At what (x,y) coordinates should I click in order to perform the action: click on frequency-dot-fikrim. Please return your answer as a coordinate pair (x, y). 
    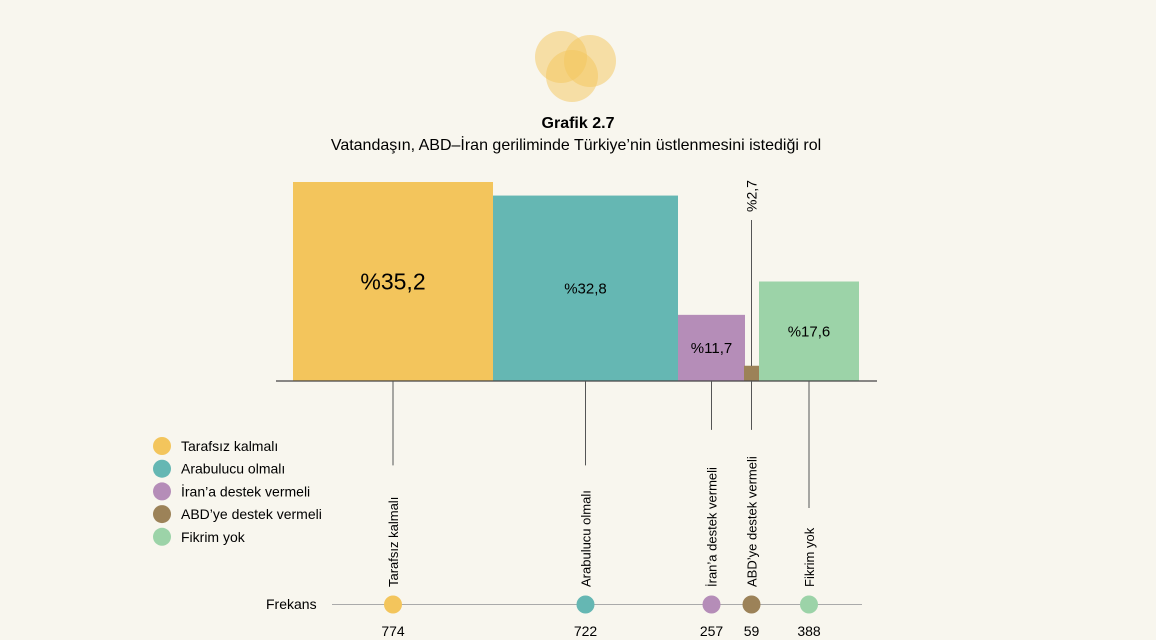
    Looking at the image, I should click on (809, 604).